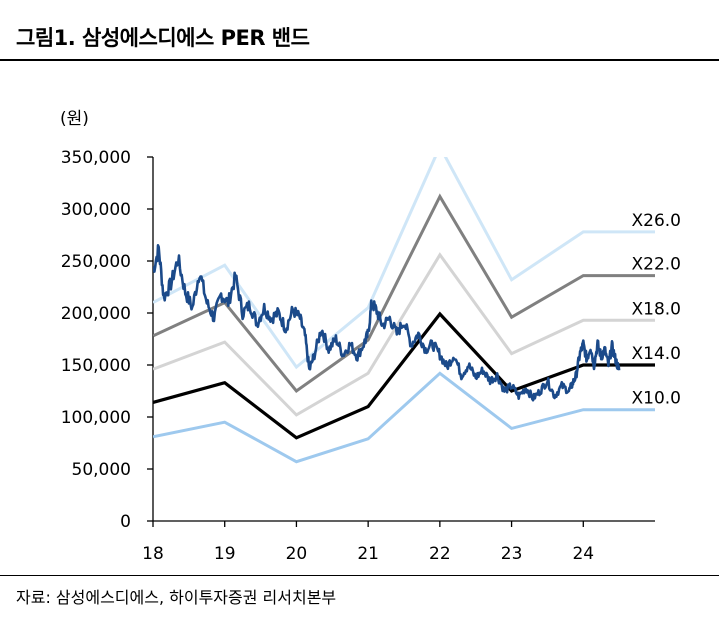 This screenshot has height=628, width=719. Describe the element at coordinates (96, 418) in the screenshot. I see `y-tick-label: 100,000` at that location.